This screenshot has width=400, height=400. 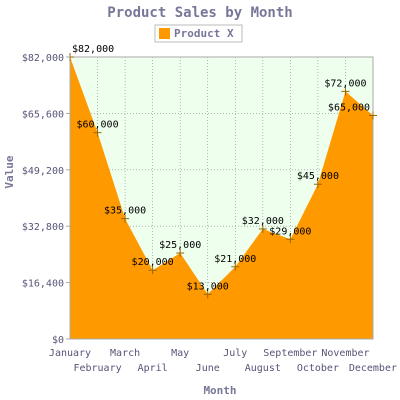 I want to click on data-label: $45,000, so click(x=318, y=176).